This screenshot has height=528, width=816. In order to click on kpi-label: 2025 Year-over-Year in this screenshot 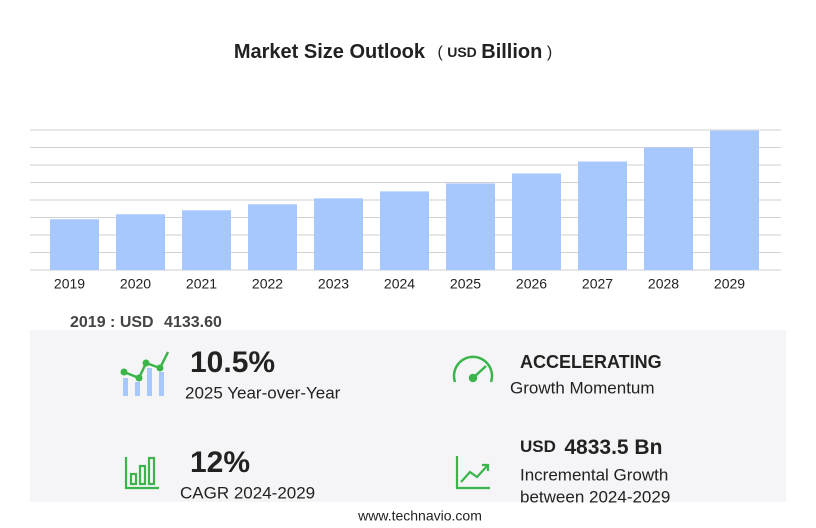, I will do `click(263, 392)`.